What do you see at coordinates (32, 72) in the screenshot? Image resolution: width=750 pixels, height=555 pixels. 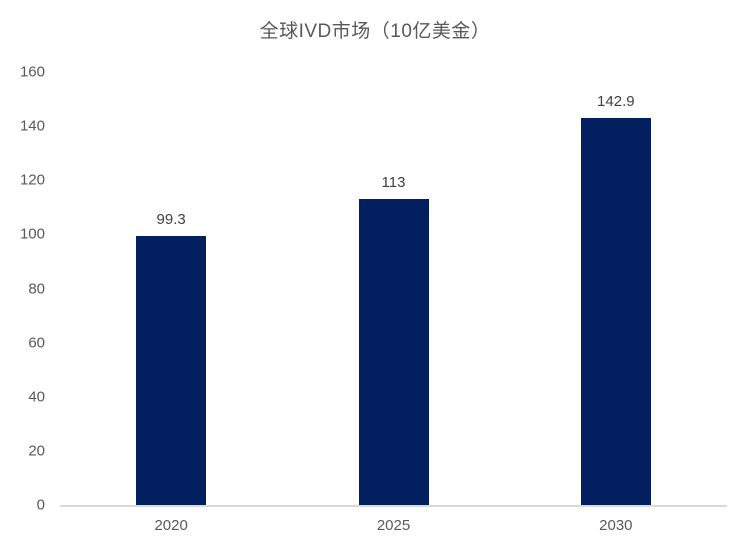 I see `y-tick-label: 160` at bounding box center [32, 72].